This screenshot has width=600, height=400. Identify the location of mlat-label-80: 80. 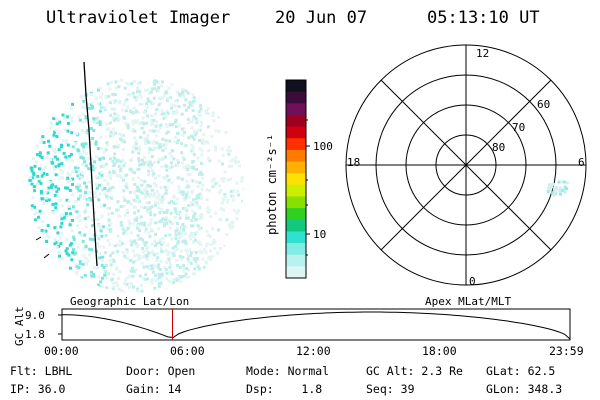
(499, 147).